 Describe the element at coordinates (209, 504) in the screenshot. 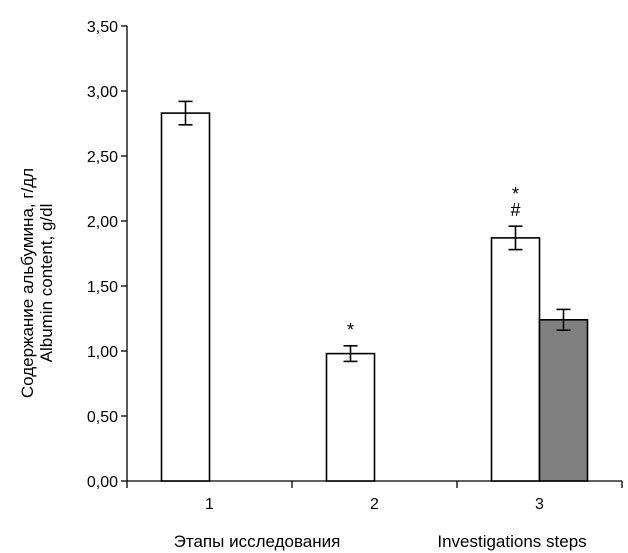

I see `x-tick-label: 1` at that location.